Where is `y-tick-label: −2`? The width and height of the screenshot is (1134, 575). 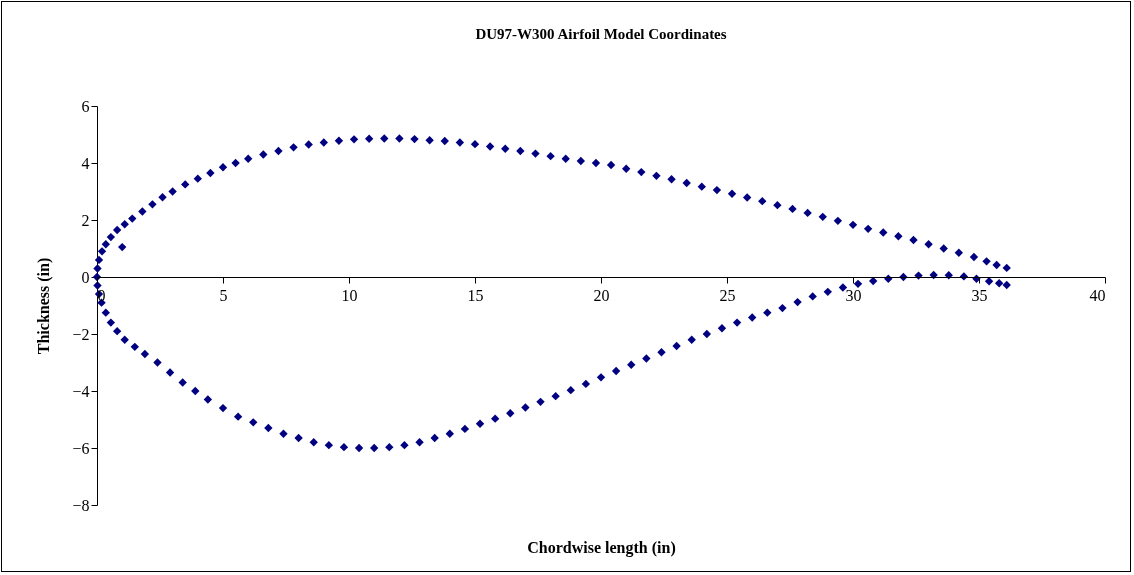 y-tick-label: −2 is located at coordinates (81, 334).